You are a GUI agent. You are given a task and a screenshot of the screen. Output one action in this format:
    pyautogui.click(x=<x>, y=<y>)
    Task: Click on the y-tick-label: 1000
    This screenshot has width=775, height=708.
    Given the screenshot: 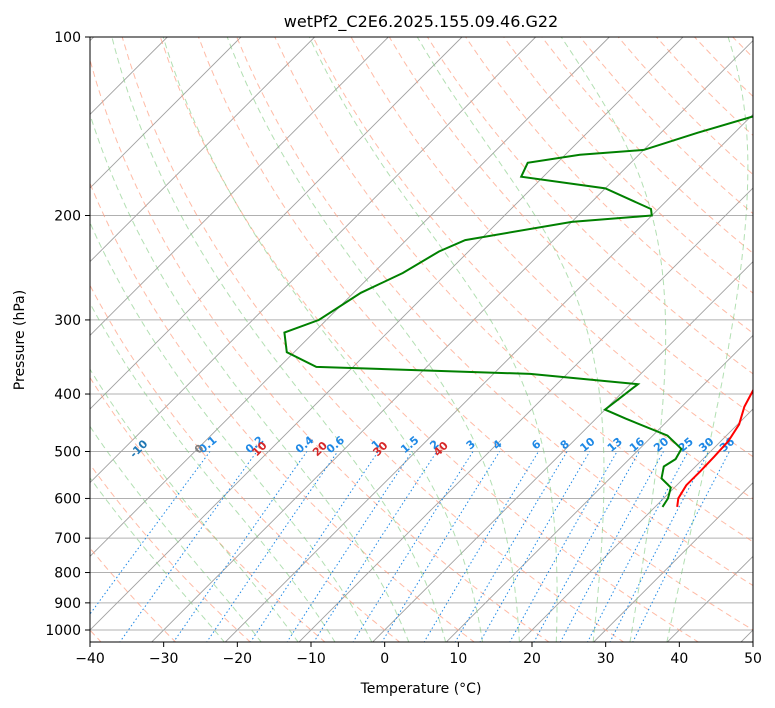 What is the action you would take?
    pyautogui.click(x=63, y=631)
    